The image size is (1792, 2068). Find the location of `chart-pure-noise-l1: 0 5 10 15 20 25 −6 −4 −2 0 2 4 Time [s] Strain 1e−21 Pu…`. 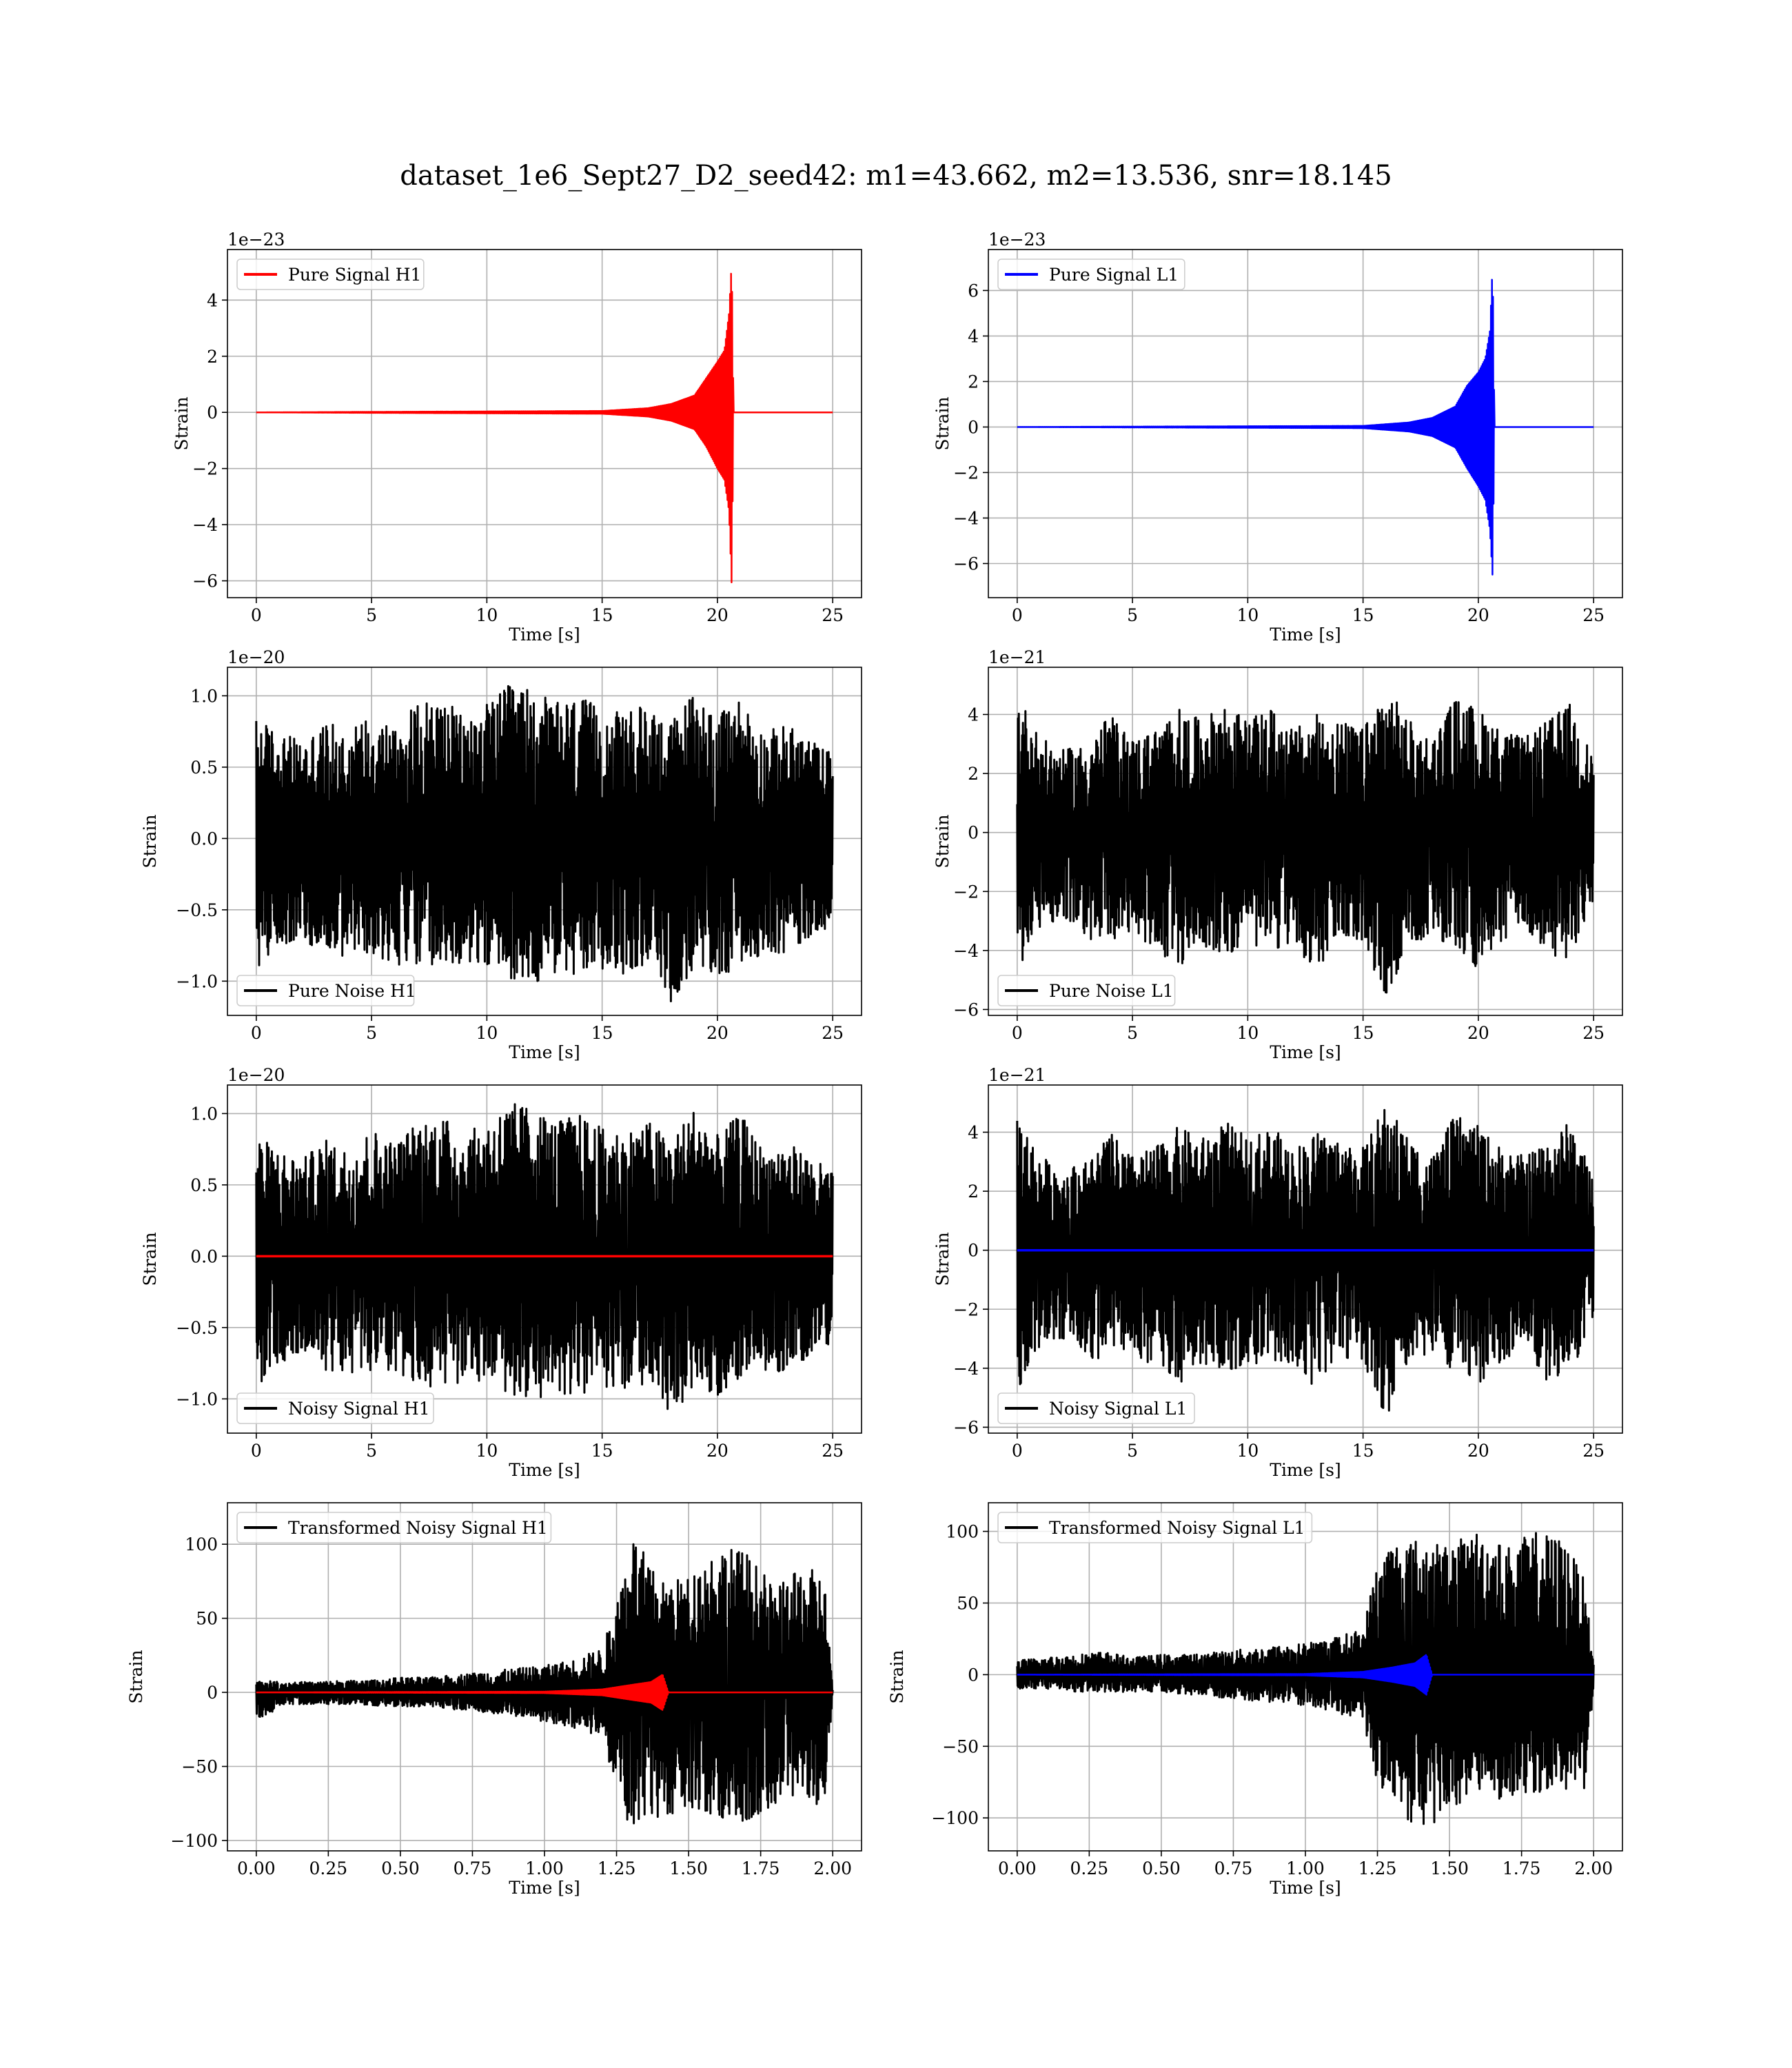

chart-pure-noise-l1: 0 5 10 15 20 25 −6 −4 −2 0 2 4 Time [s] Strain 1e−21 Pu… is located at coordinates (1278, 854).